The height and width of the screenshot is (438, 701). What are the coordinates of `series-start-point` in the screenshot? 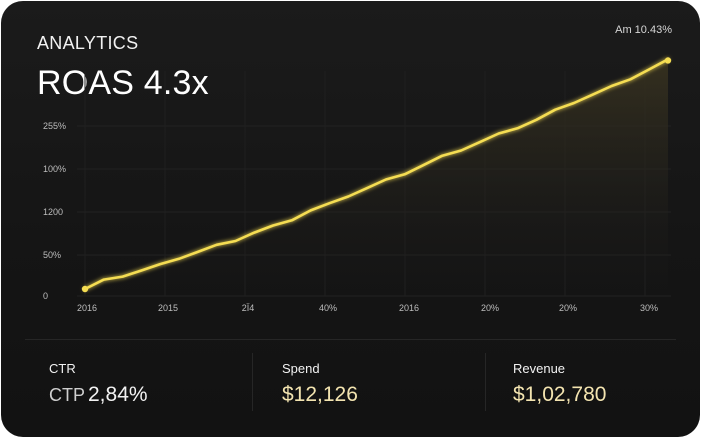 It's located at (85, 289).